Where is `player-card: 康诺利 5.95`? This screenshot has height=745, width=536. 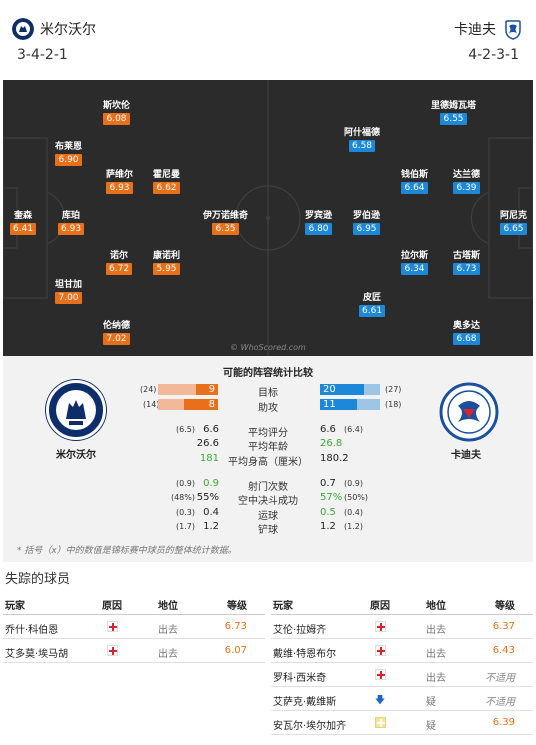 player-card: 康诺利 5.95 is located at coordinates (166, 261).